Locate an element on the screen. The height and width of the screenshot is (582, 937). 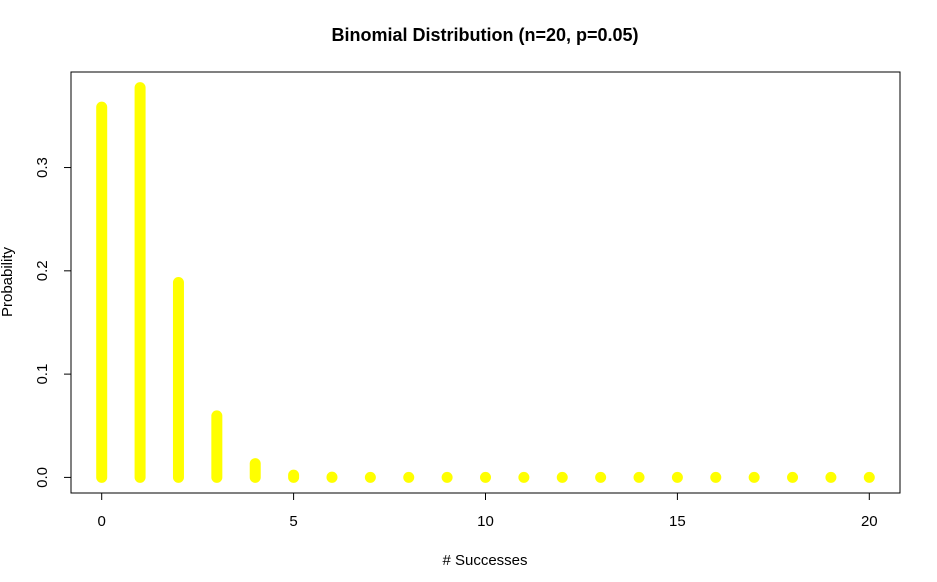
y-axis: 0.0 0.1 0.2 0.3 is located at coordinates (53, 322).